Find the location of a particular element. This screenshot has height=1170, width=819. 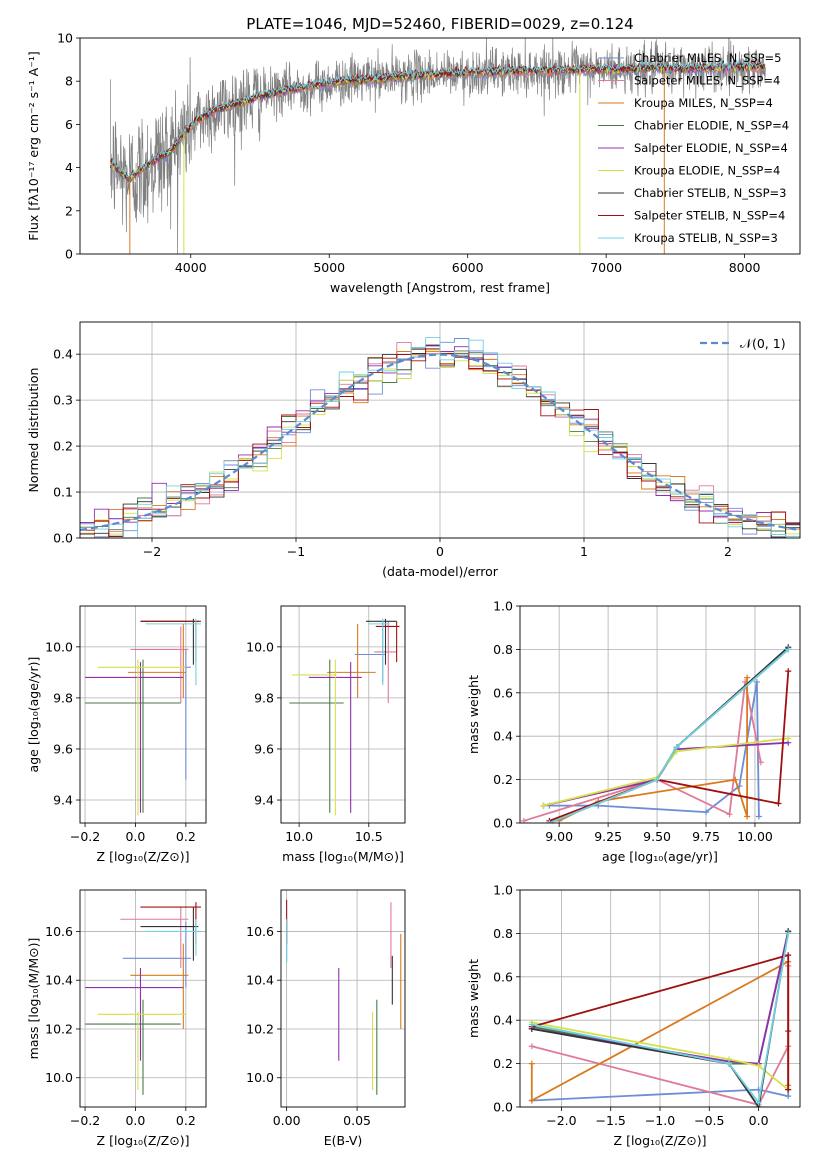

y-axis-label: mass [log₁₀(M/M⊙)] is located at coordinates (33, 999).